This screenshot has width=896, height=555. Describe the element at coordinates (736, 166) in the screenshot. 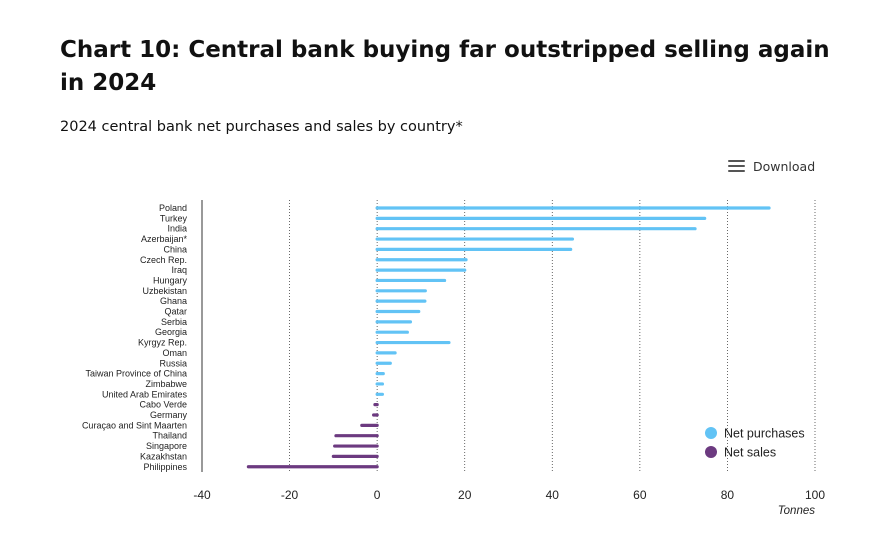

I see `menu-icon` at that location.